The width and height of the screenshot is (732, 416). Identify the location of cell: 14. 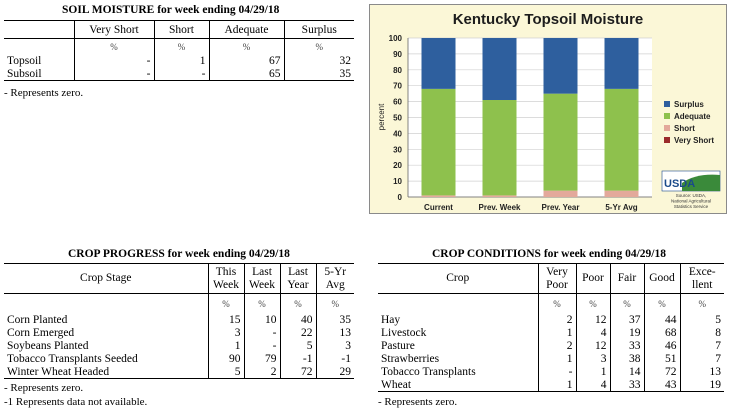
(627, 372).